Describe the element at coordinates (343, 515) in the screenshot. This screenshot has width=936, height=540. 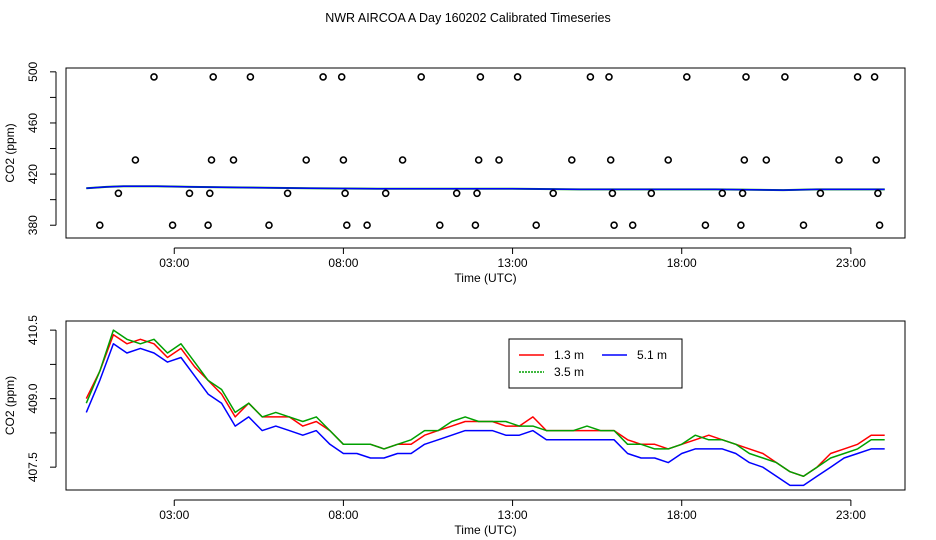
I see `bottom-x-tick-label: 08:00` at that location.